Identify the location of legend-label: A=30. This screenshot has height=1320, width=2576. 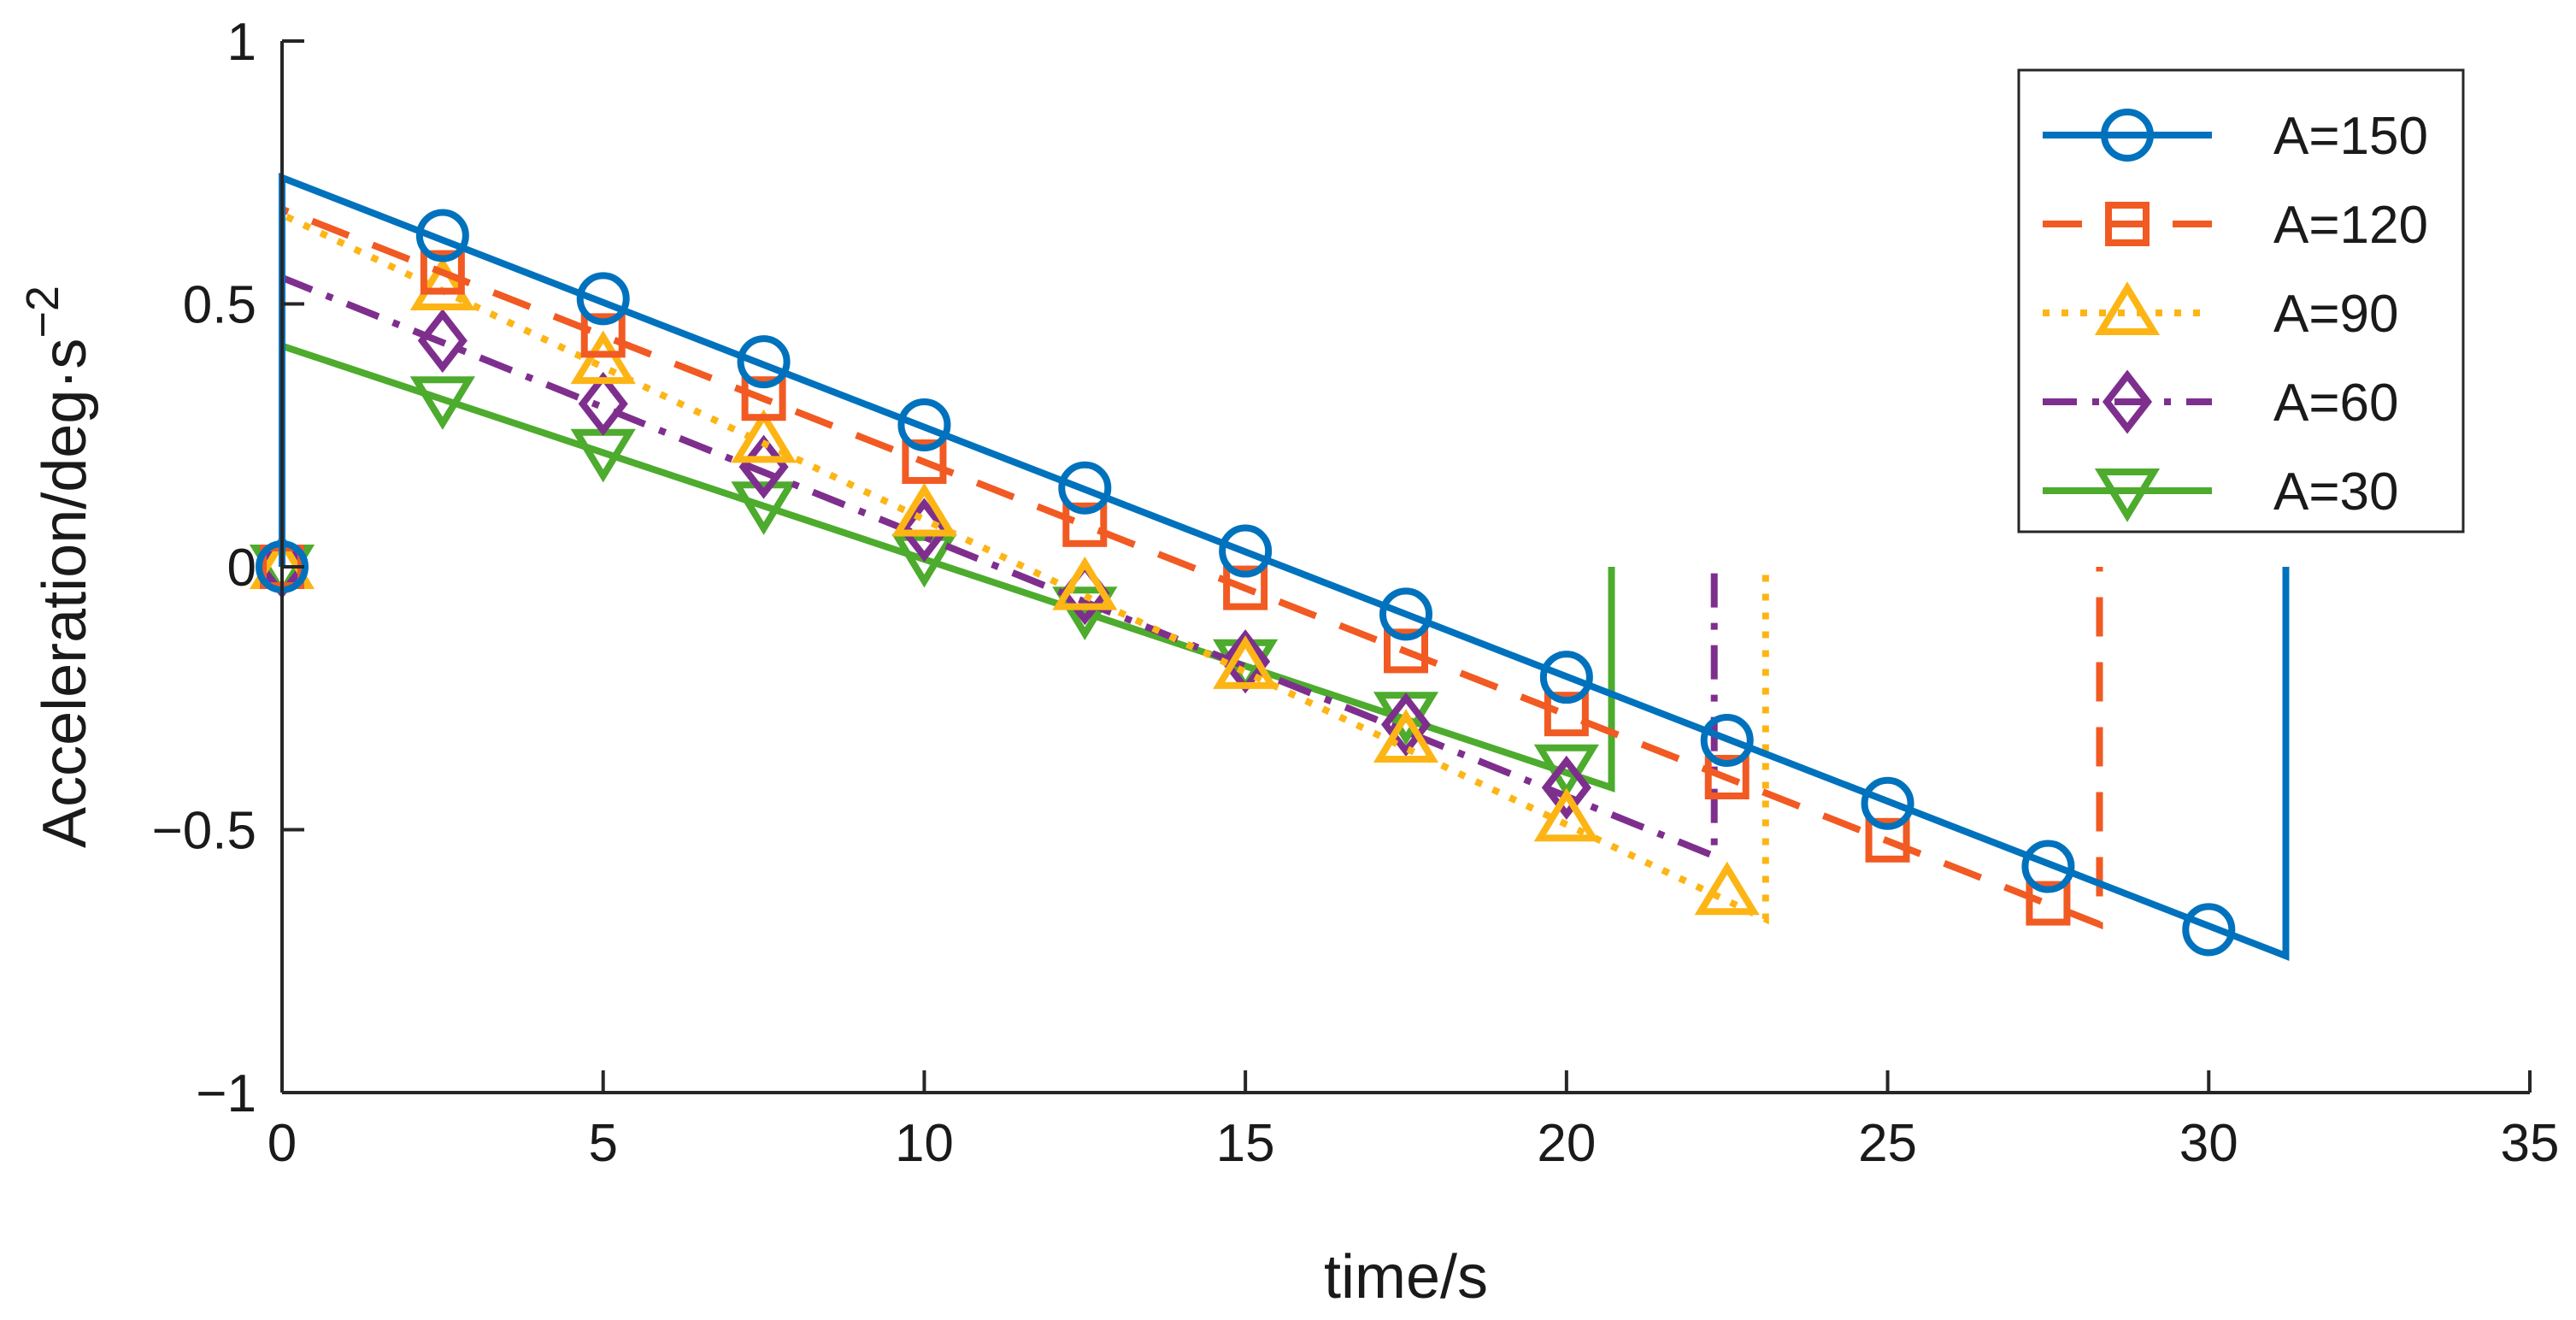
(2336, 493).